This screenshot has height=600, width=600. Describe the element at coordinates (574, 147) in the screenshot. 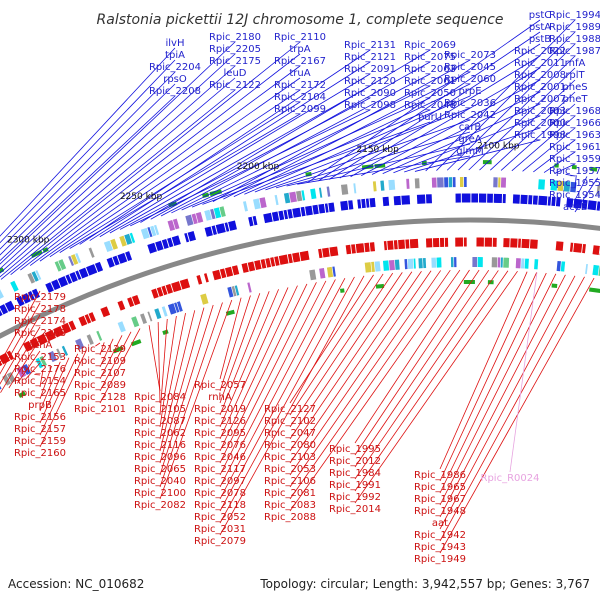

I see `forward-gene-label: Rpic_1961` at that location.